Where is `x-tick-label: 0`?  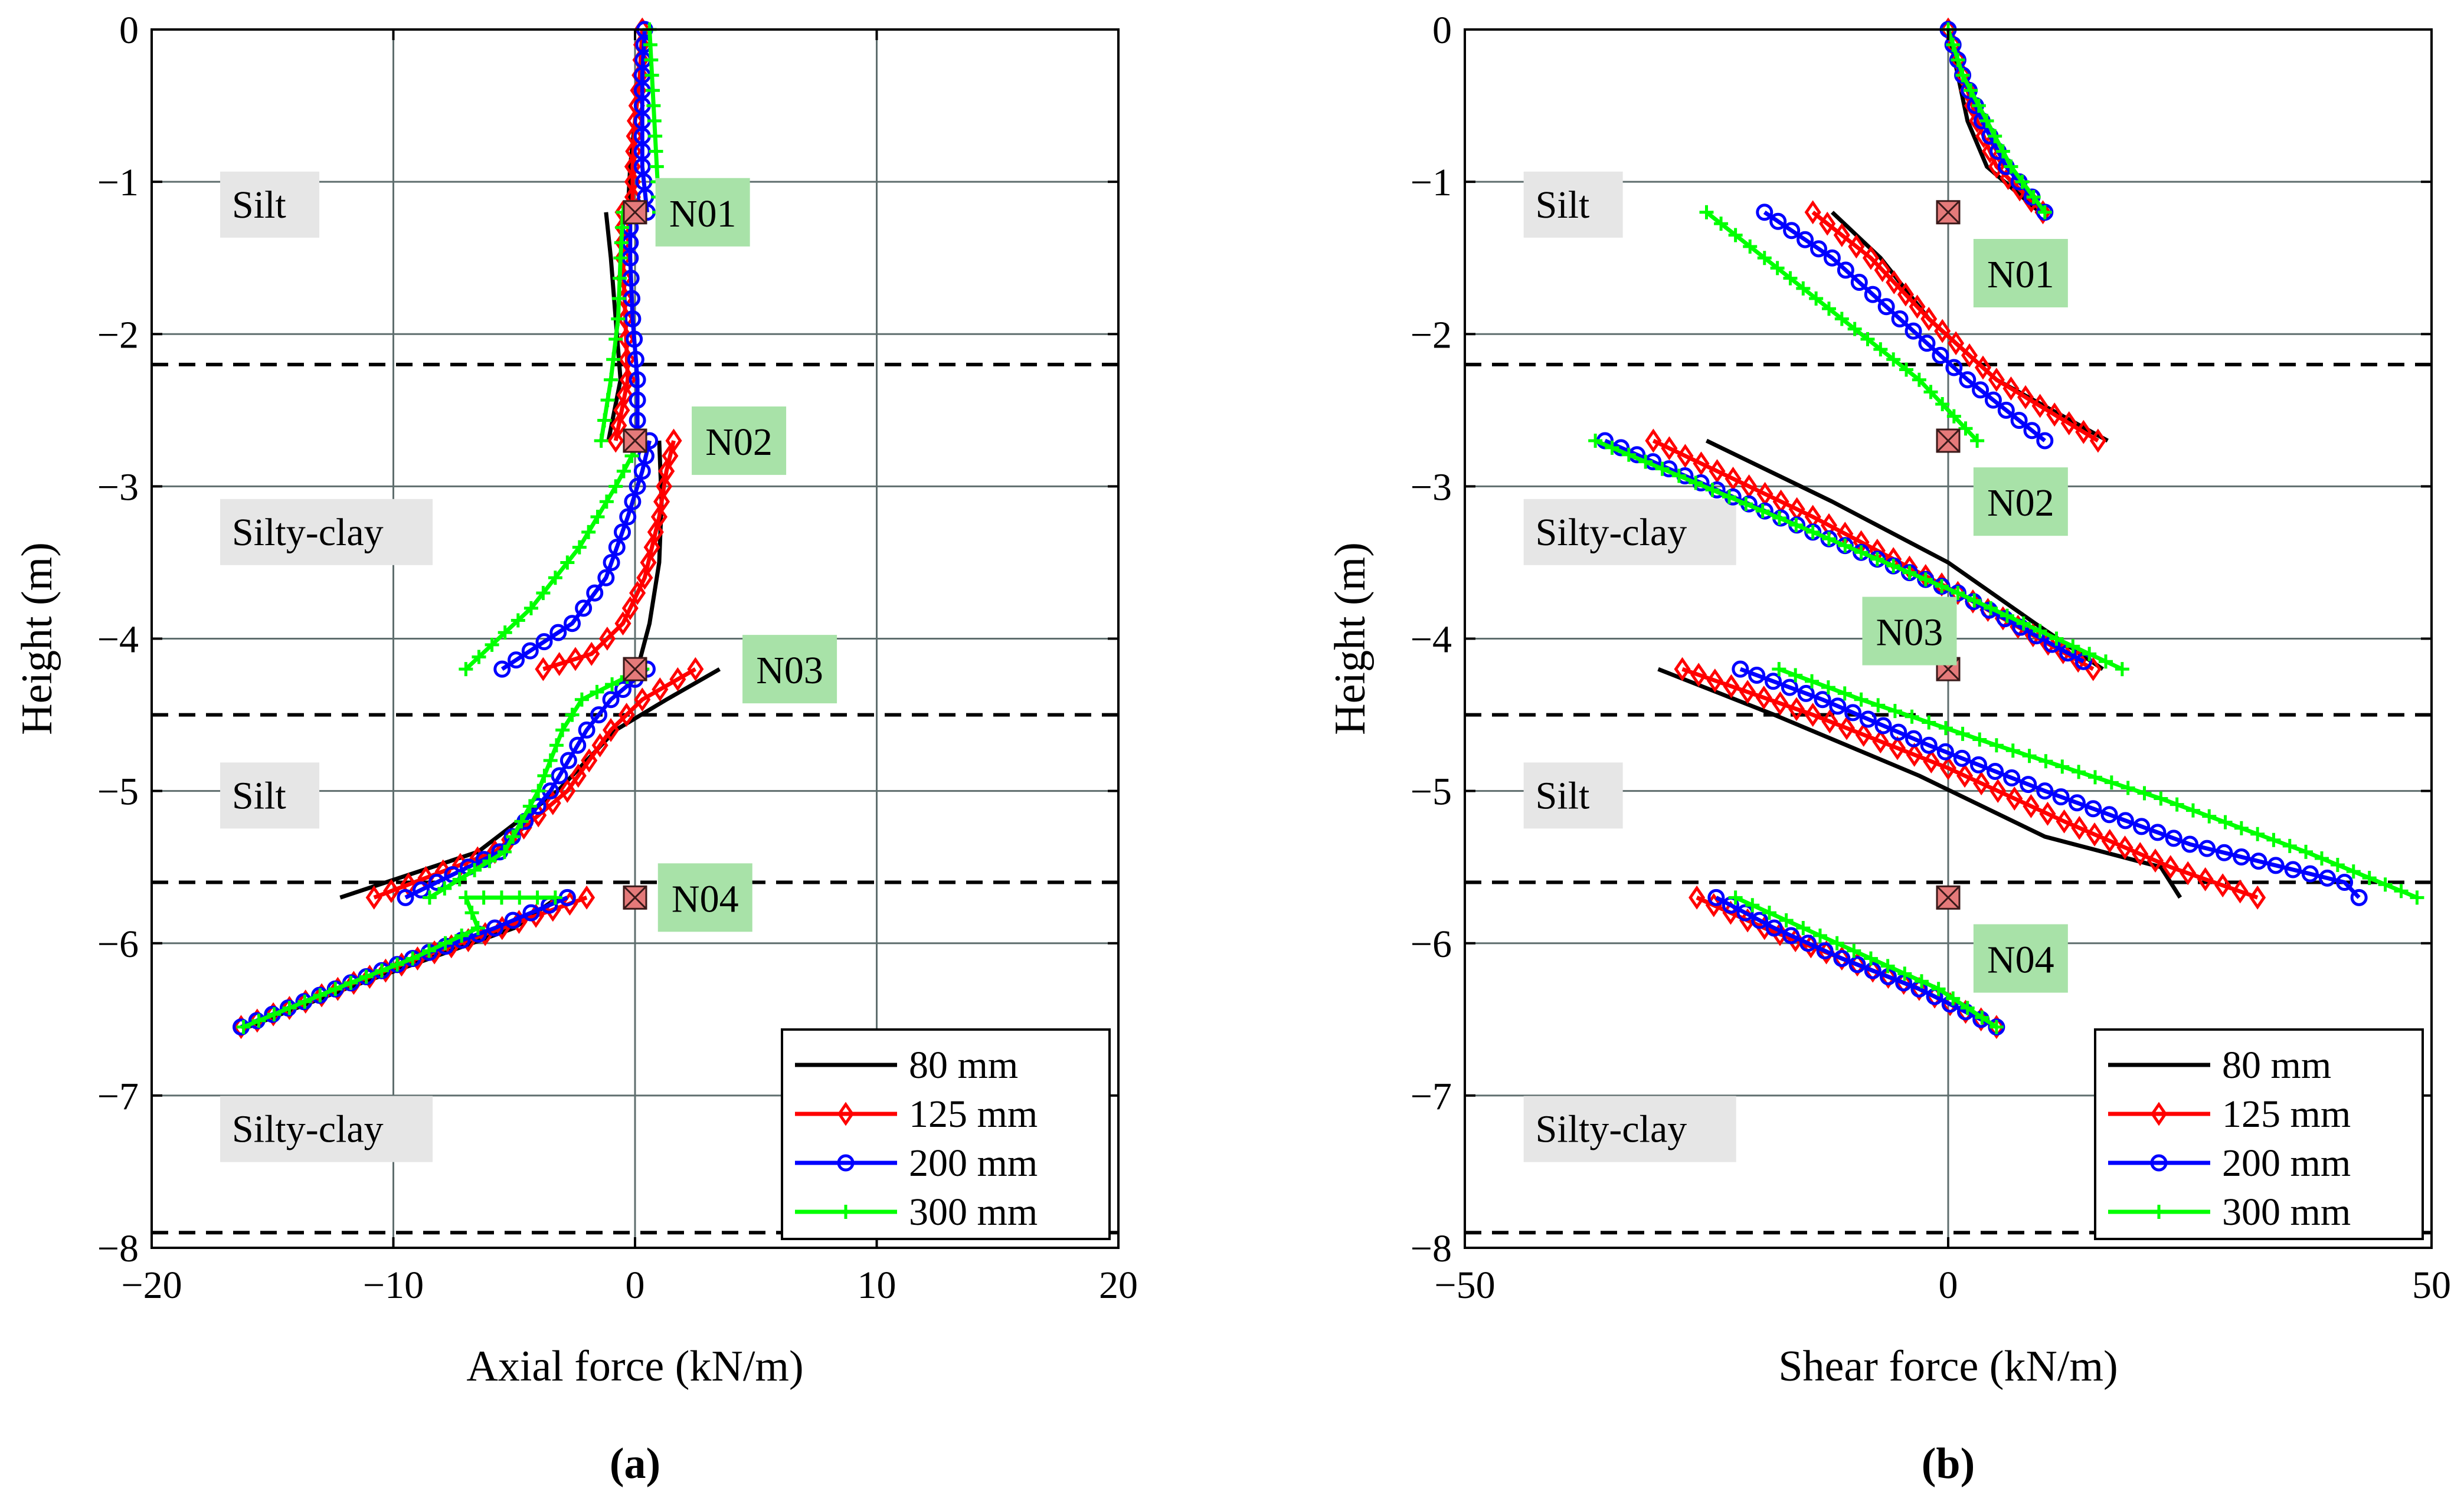 x-tick-label: 0 is located at coordinates (635, 1285).